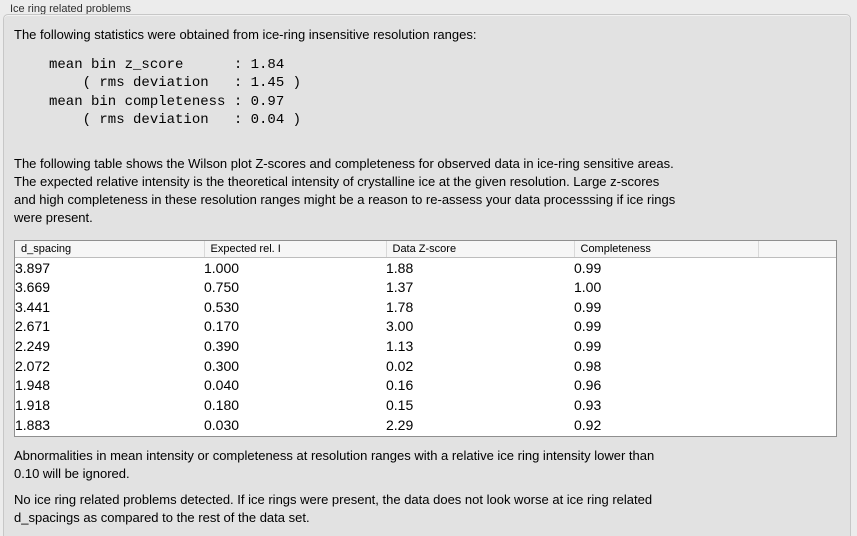 This screenshot has height=536, width=857. I want to click on cell-d-spacing: 1.918, so click(33, 405).